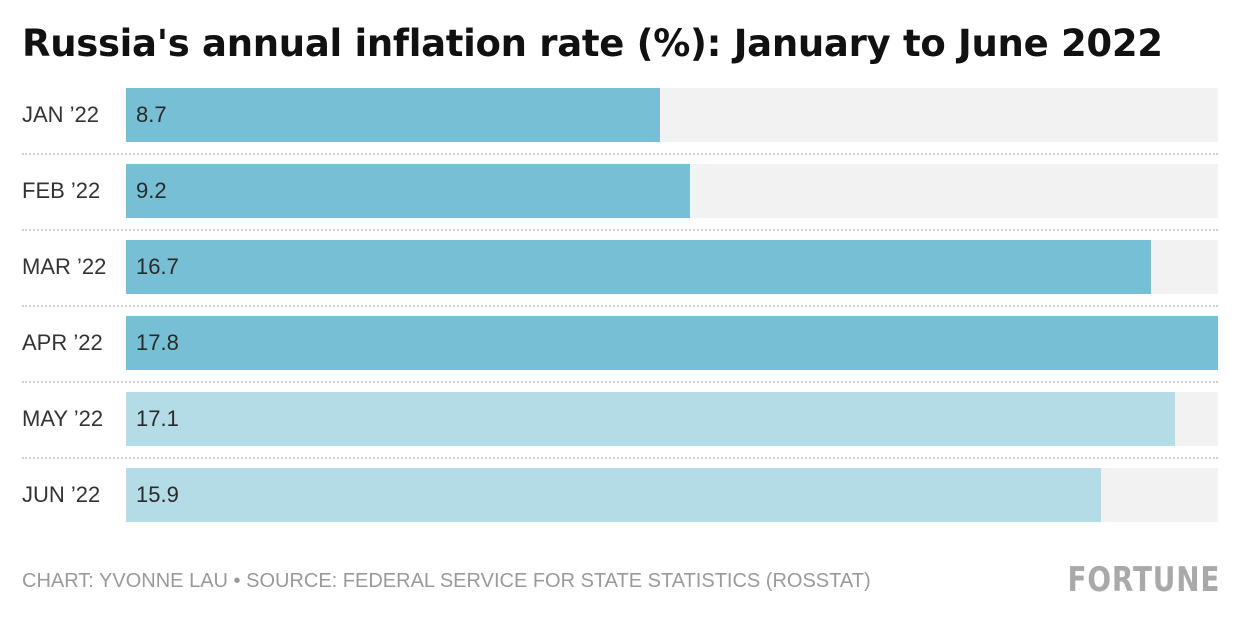 This screenshot has height=622, width=1240. Describe the element at coordinates (61, 190) in the screenshot. I see `category-label: FEB ’22` at that location.